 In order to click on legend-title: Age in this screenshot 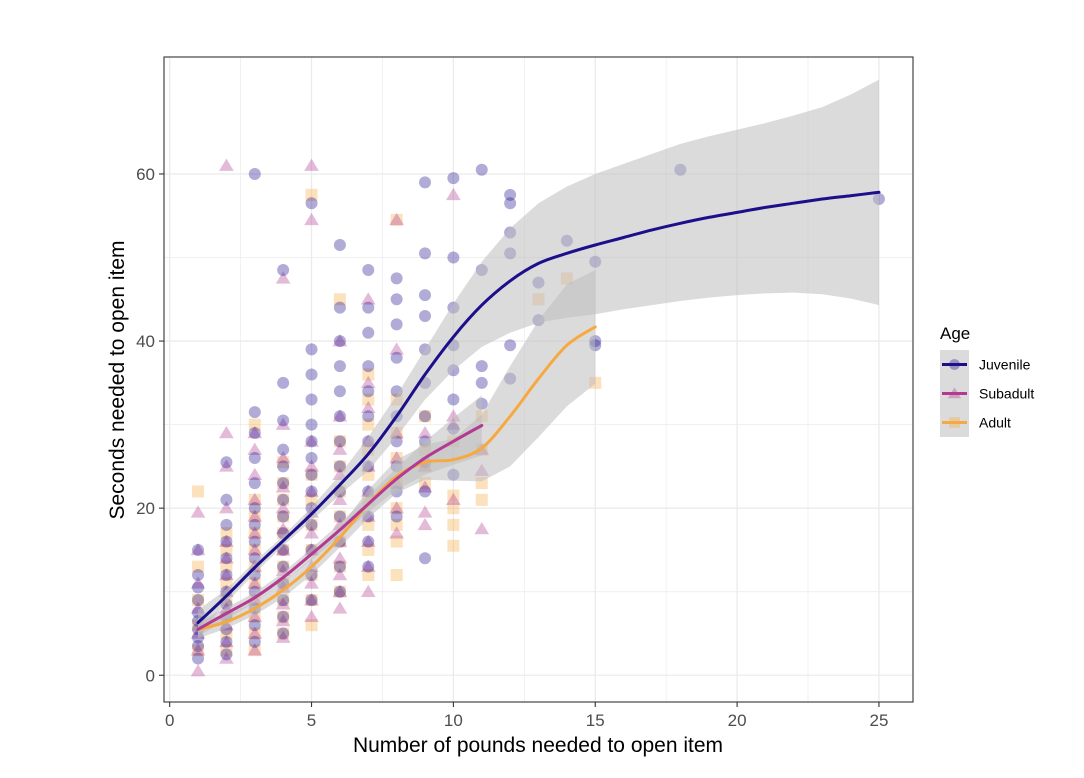, I will do `click(955, 333)`.